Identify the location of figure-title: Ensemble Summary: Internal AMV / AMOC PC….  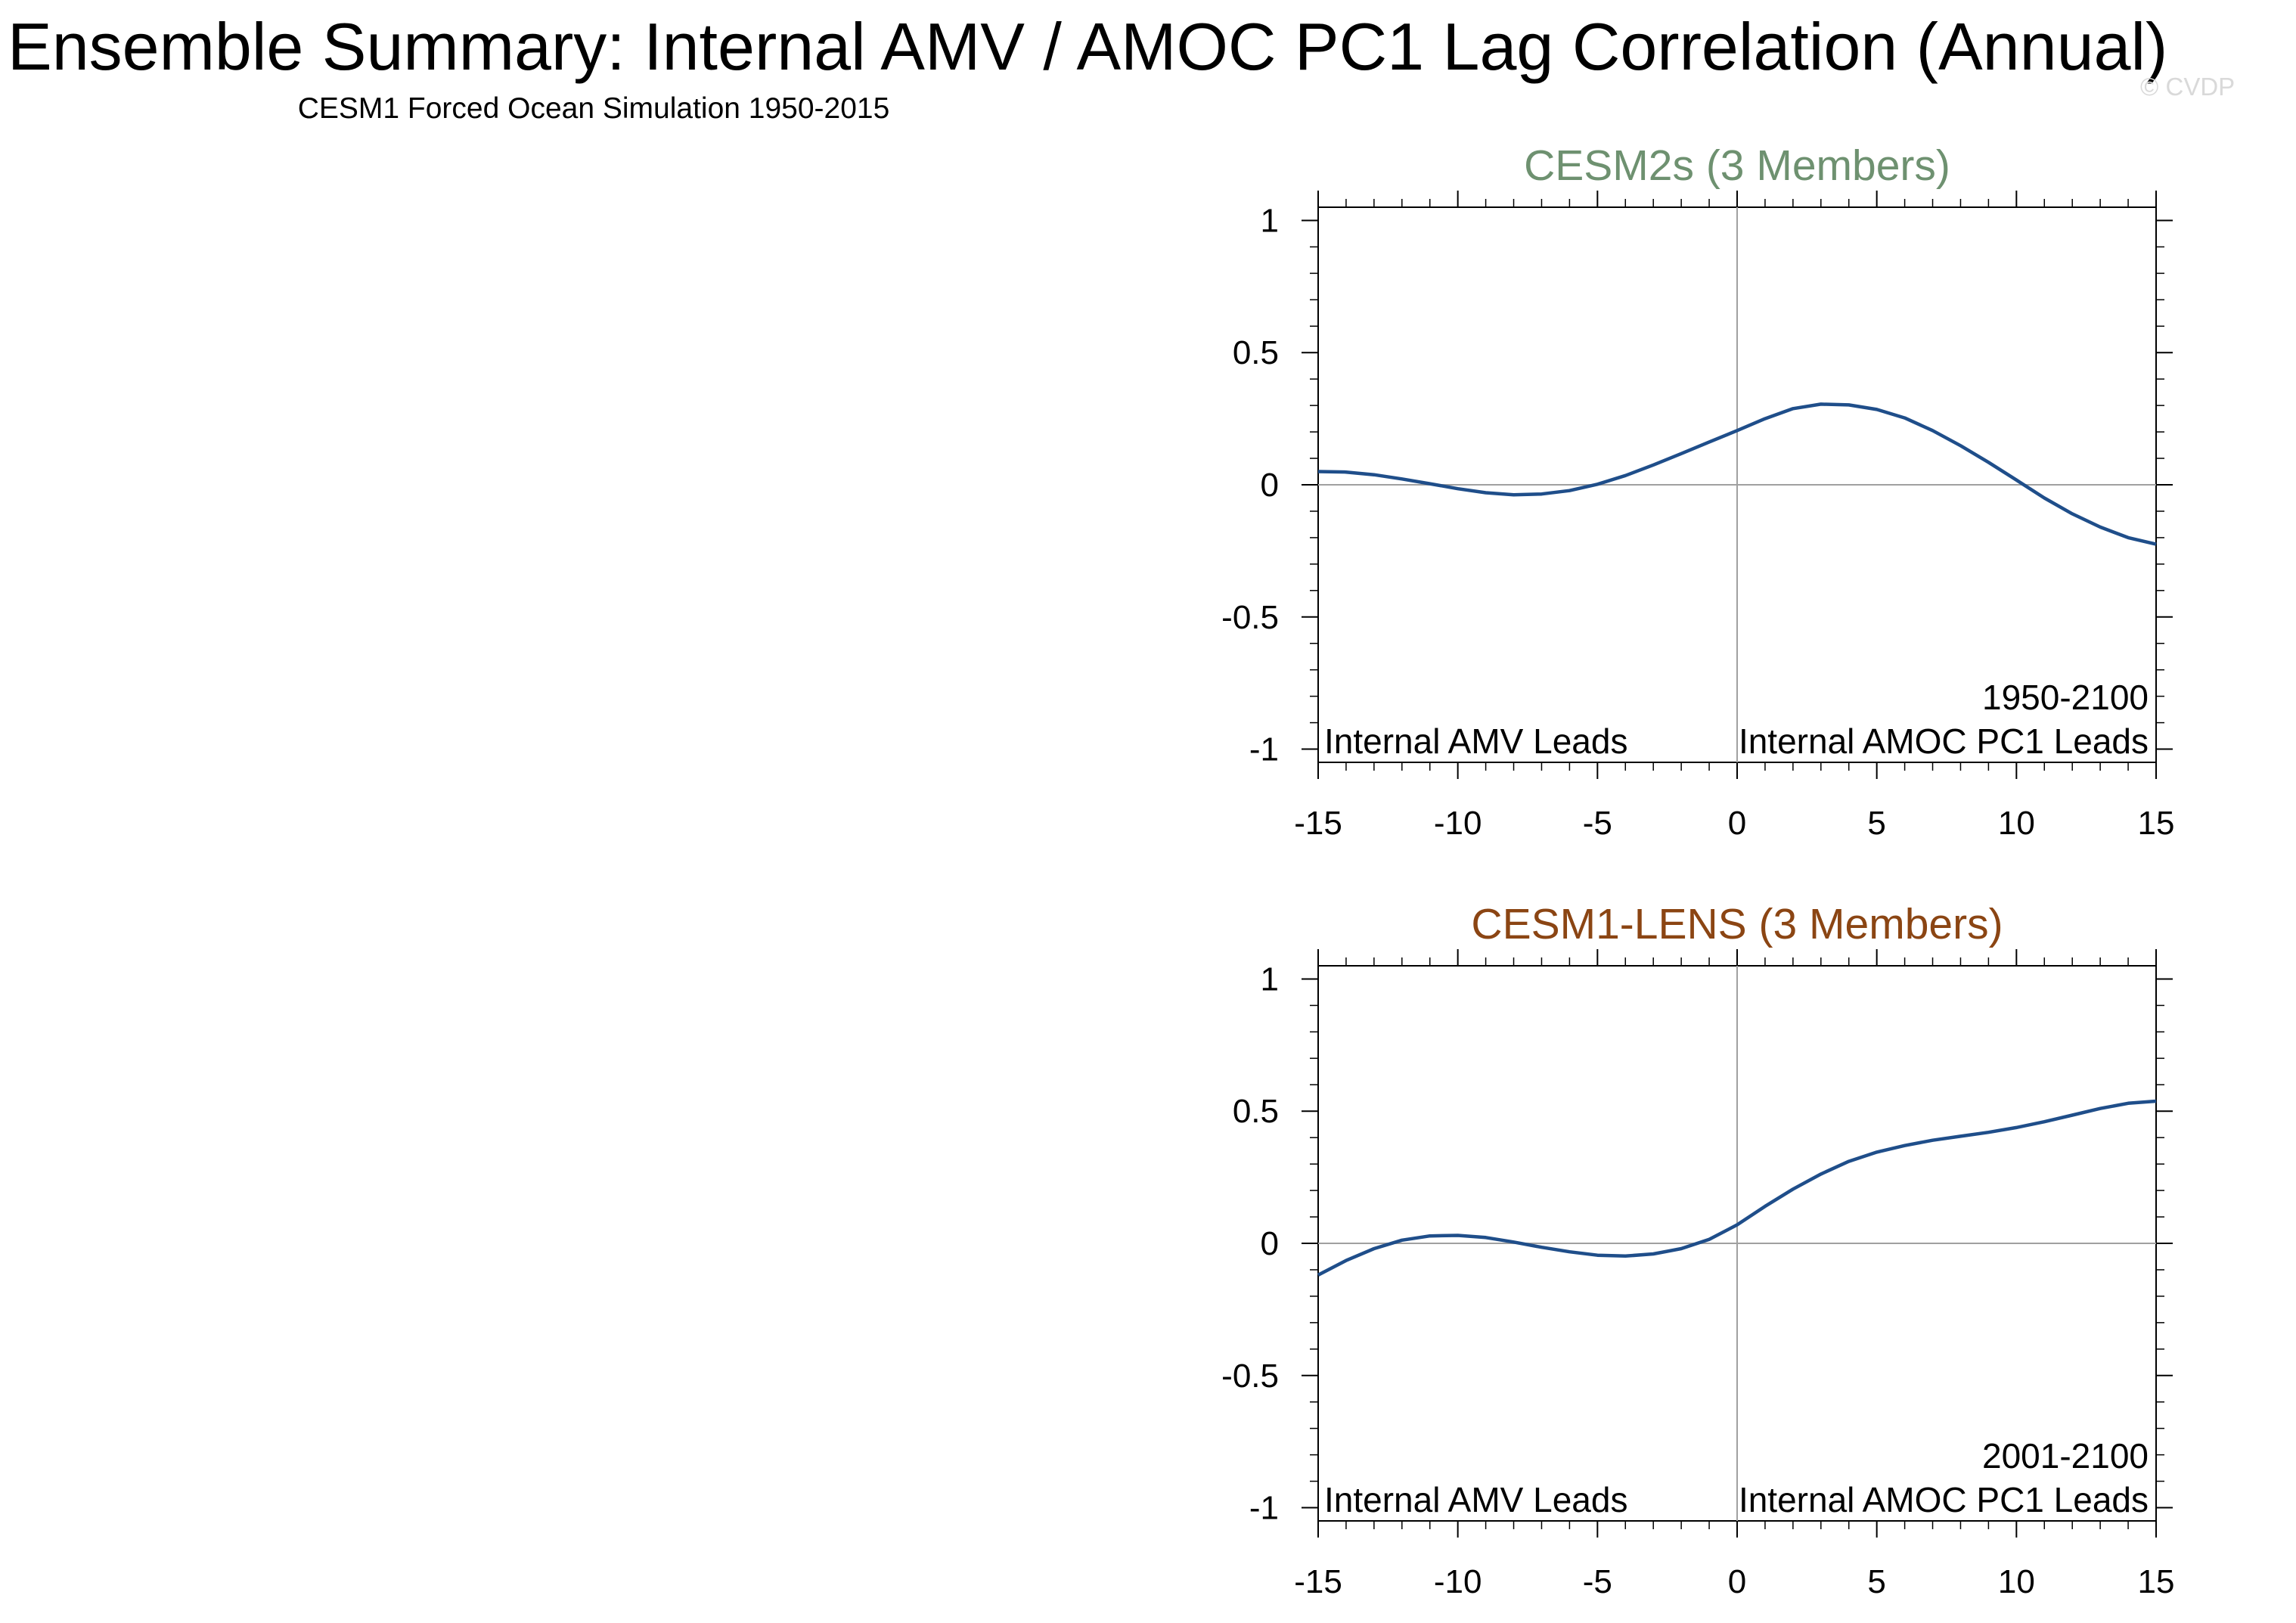
(1088, 46).